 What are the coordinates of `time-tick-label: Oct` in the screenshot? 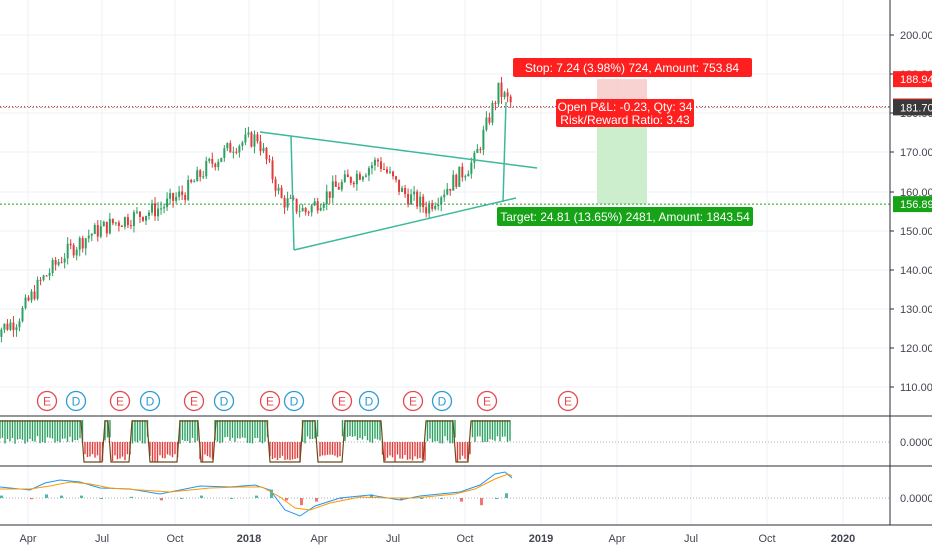 It's located at (766, 539).